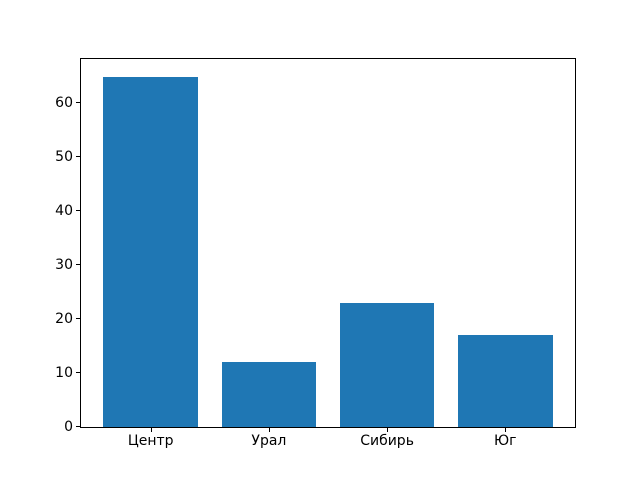  I want to click on x-tick-label: Урал, so click(269, 441).